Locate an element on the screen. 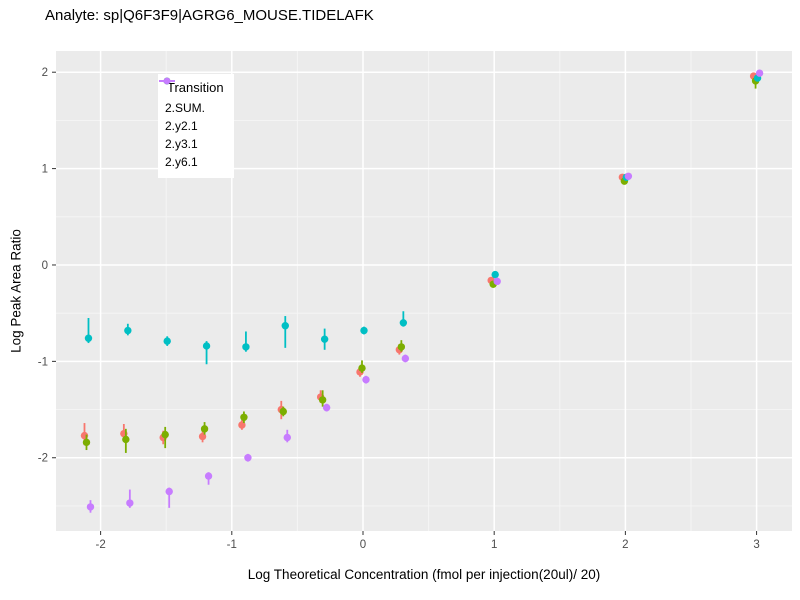  legend-item-2.y3.1: 2.y3.1 is located at coordinates (191, 115).